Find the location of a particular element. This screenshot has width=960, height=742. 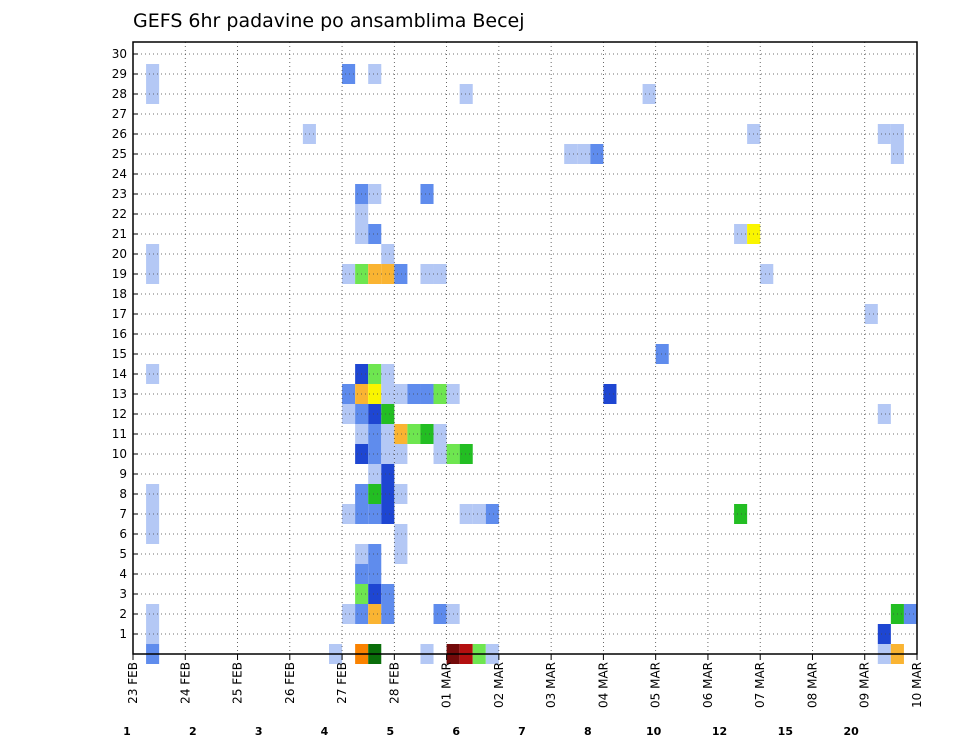

colorbar-label: 2 is located at coordinates (193, 731).